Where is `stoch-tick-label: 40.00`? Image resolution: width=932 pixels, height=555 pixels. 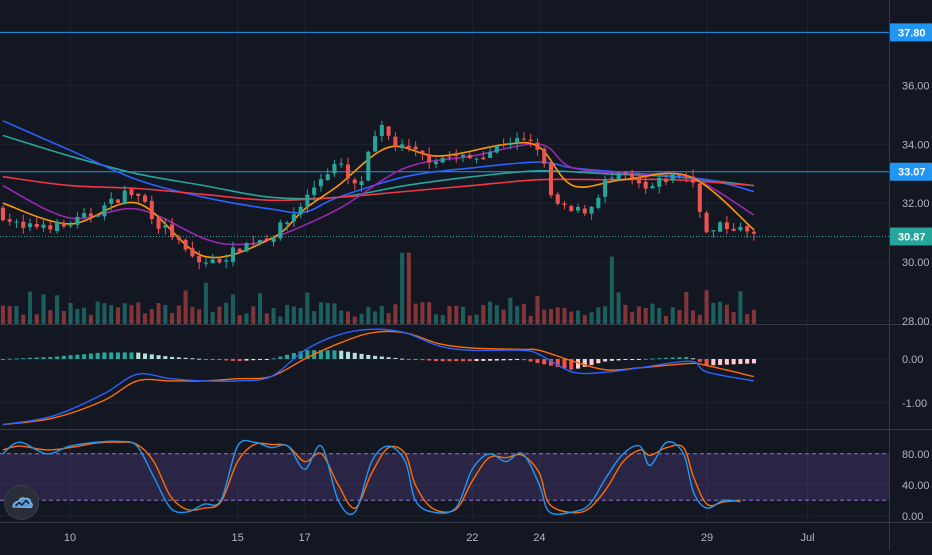
stoch-tick-label: 40.00 is located at coordinates (916, 486).